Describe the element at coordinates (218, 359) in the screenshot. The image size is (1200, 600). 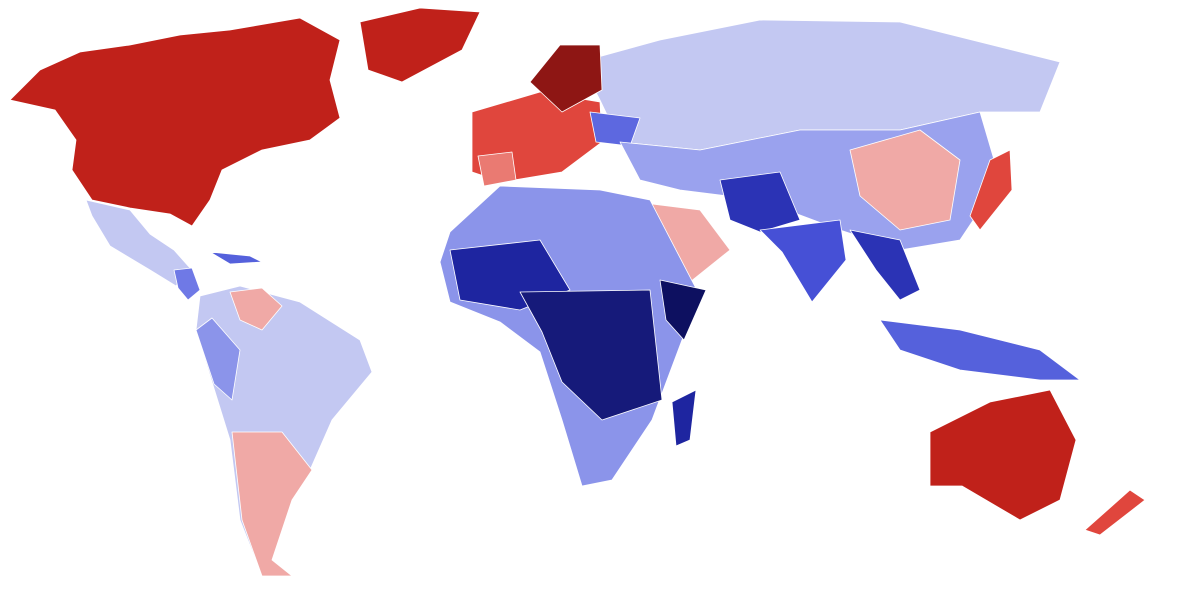
I see `andes` at that location.